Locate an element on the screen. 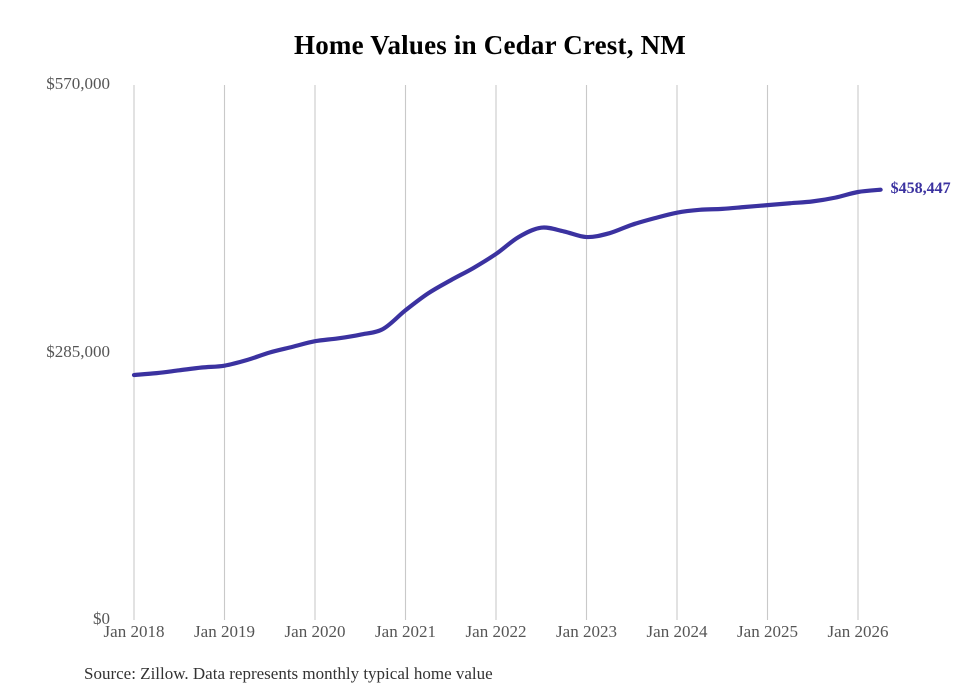  x-tick-label-jan-2022: Jan 2022 is located at coordinates (496, 631).